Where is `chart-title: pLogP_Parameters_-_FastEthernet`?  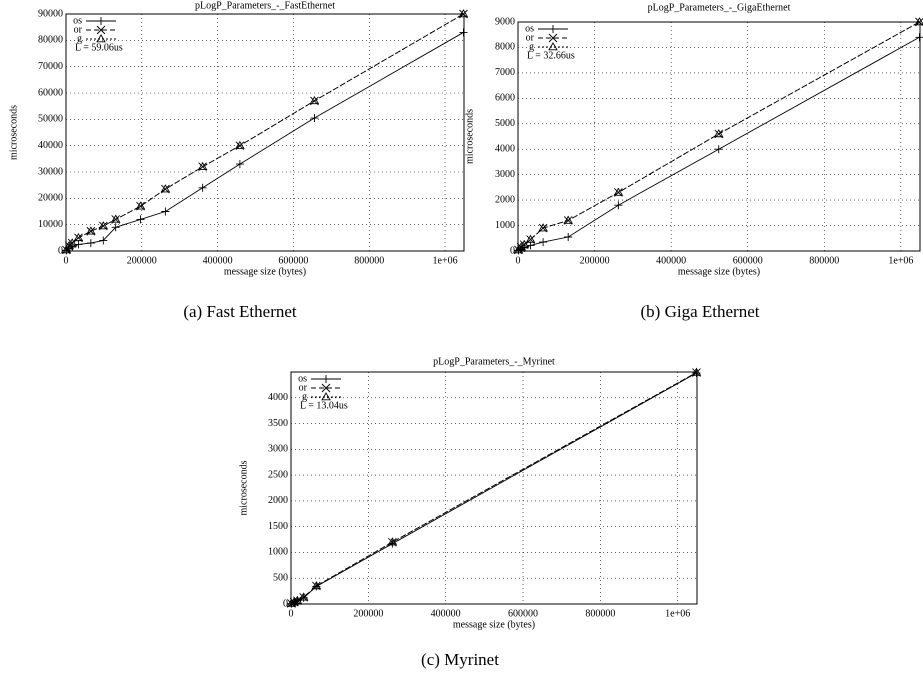
chart-title: pLogP_Parameters_-_FastEthernet is located at coordinates (265, 5).